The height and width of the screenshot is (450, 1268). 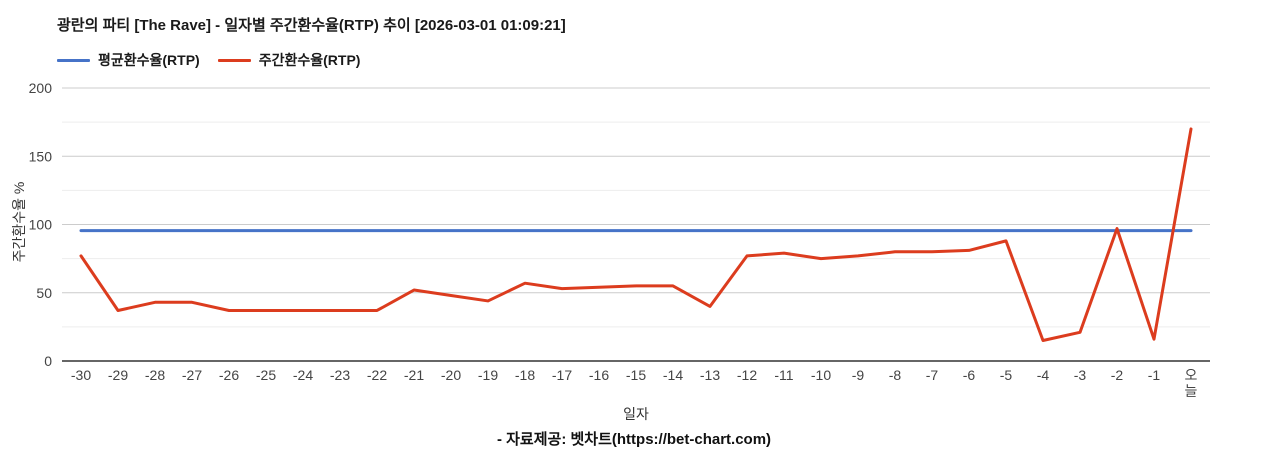 I want to click on x-tick-label: -22, so click(x=377, y=375).